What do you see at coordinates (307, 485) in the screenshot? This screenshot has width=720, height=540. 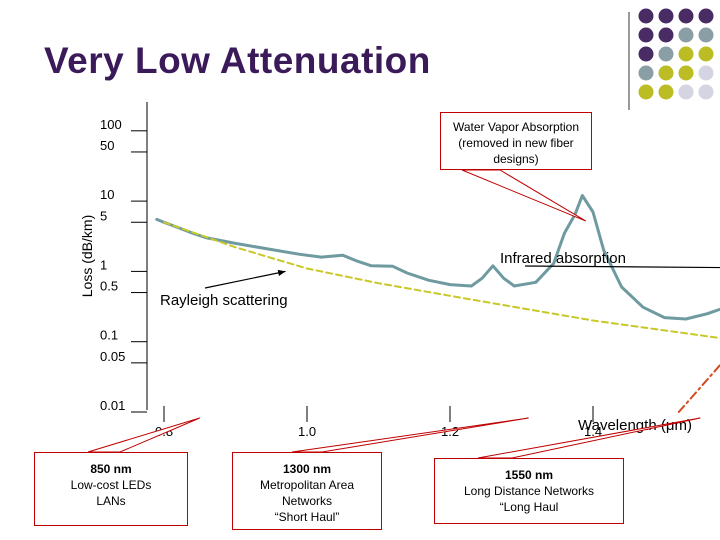 I see `callout-line: Metropolitan Area` at bounding box center [307, 485].